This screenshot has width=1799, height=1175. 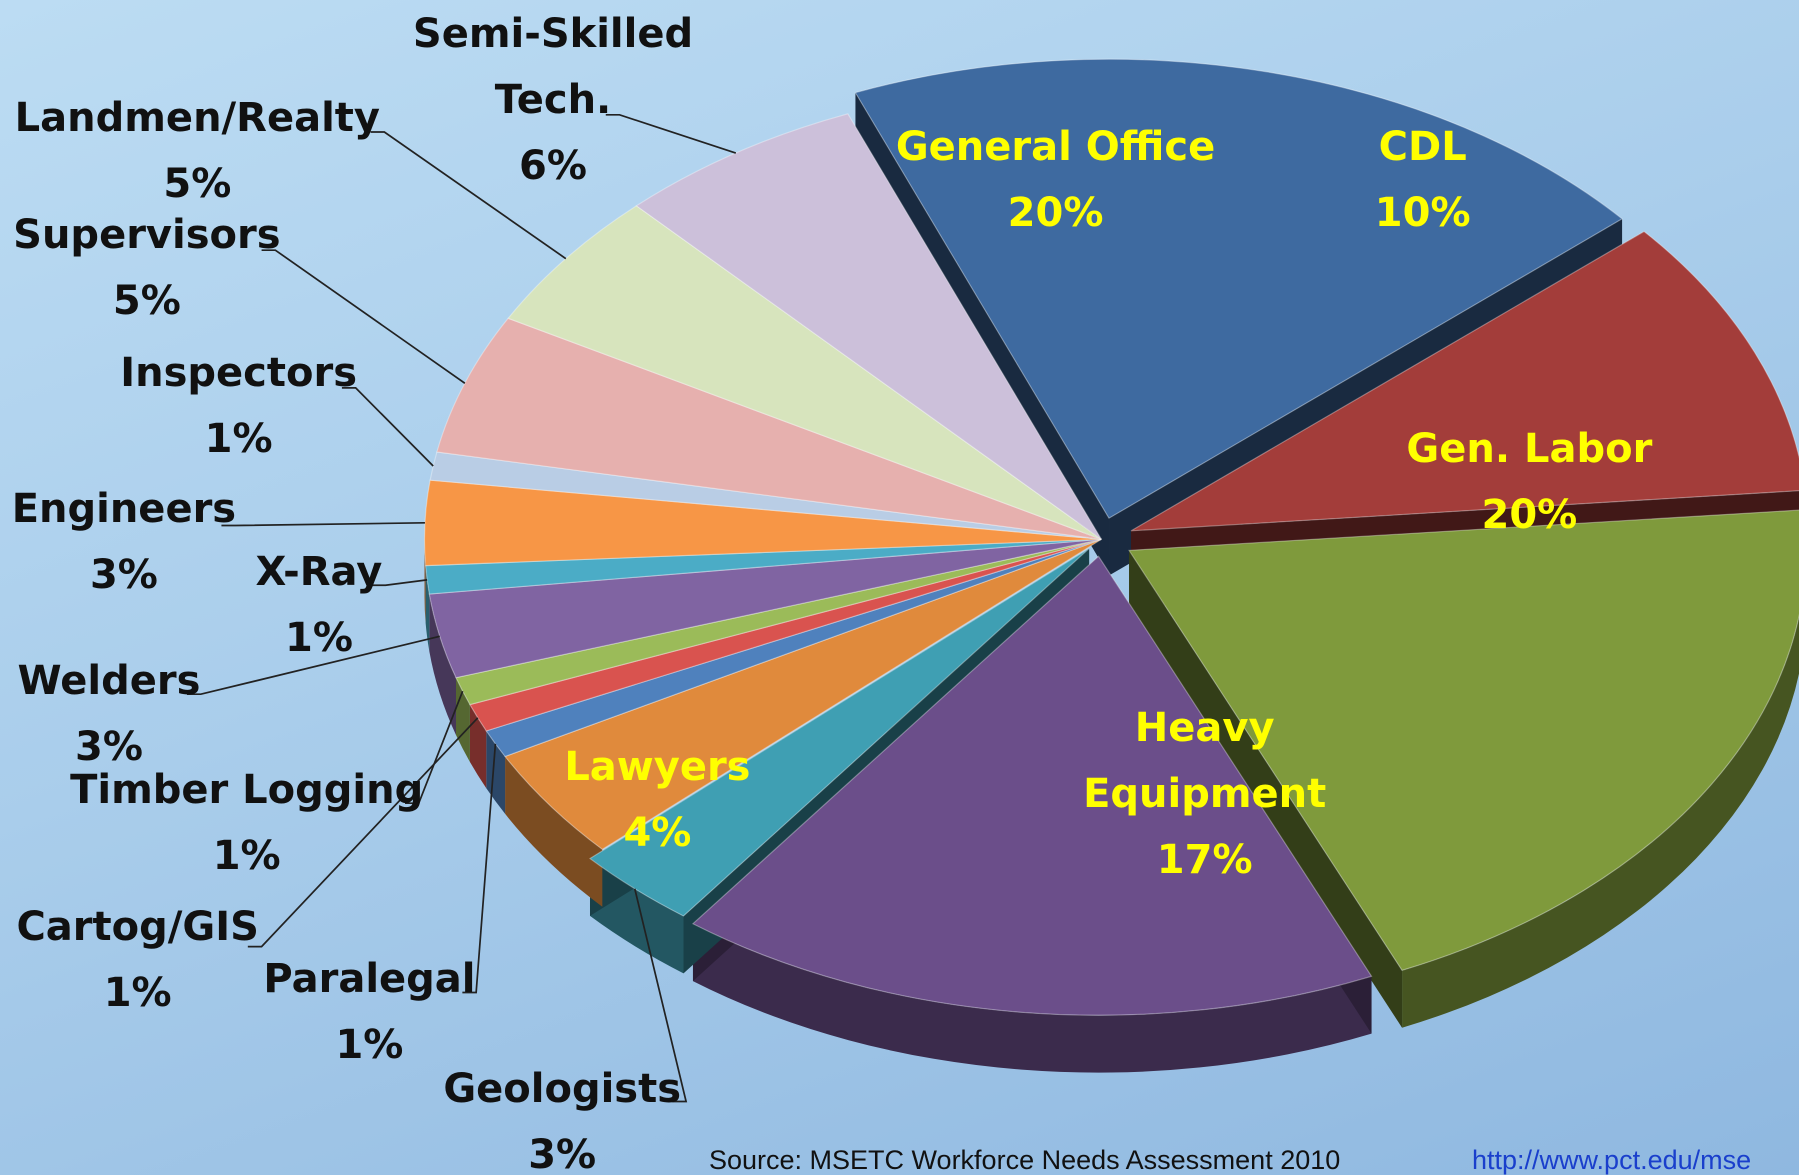 What do you see at coordinates (197, 151) in the screenshot?
I see `slice-label: Landmen/Realty 5%` at bounding box center [197, 151].